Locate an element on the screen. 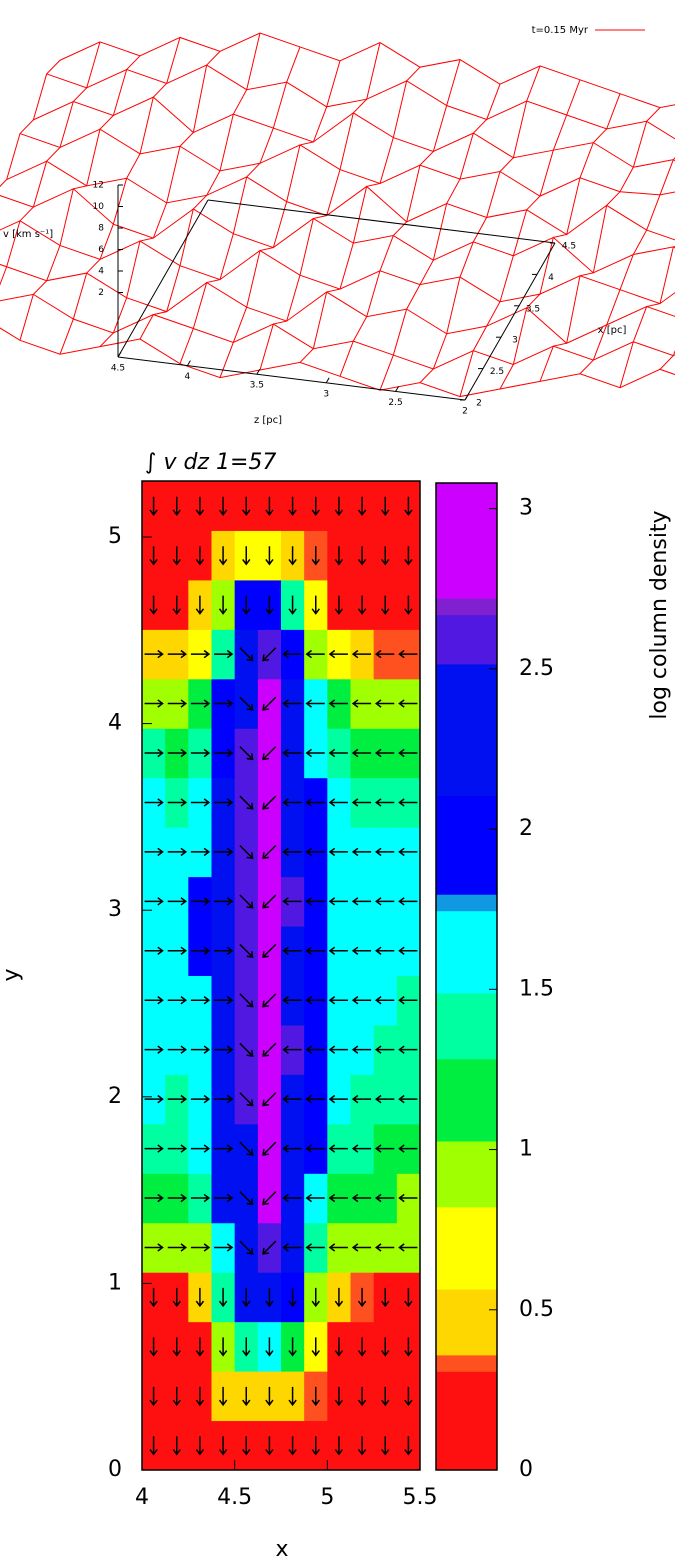 The height and width of the screenshot is (1558, 675). z-tick-label: 4 is located at coordinates (188, 377).